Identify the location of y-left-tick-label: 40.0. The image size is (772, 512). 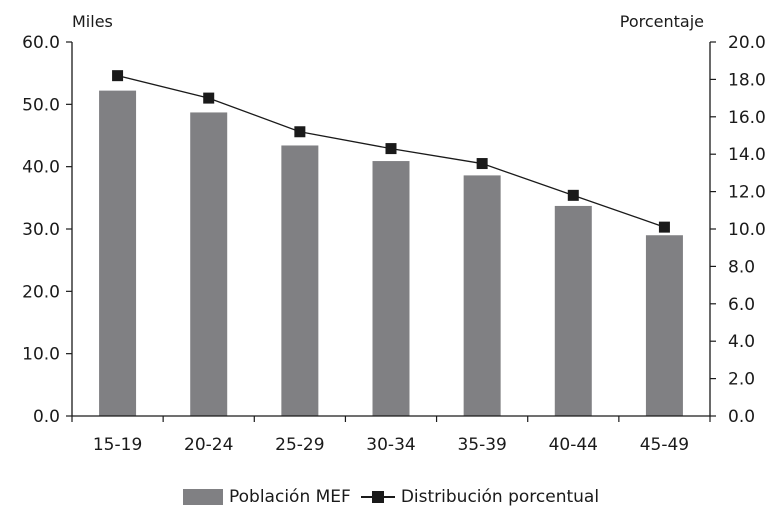
(41, 168).